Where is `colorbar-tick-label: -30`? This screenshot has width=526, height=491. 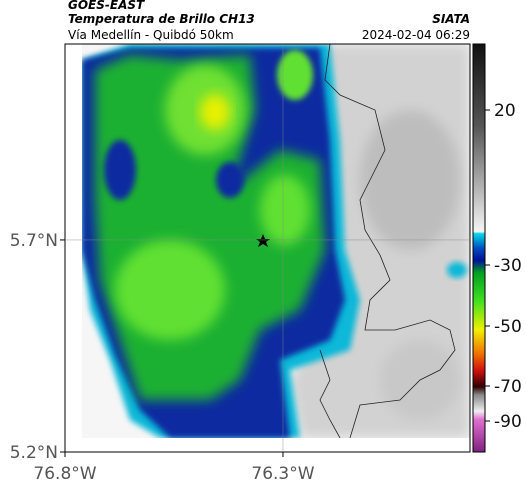 colorbar-tick-label: -30 is located at coordinates (508, 266).